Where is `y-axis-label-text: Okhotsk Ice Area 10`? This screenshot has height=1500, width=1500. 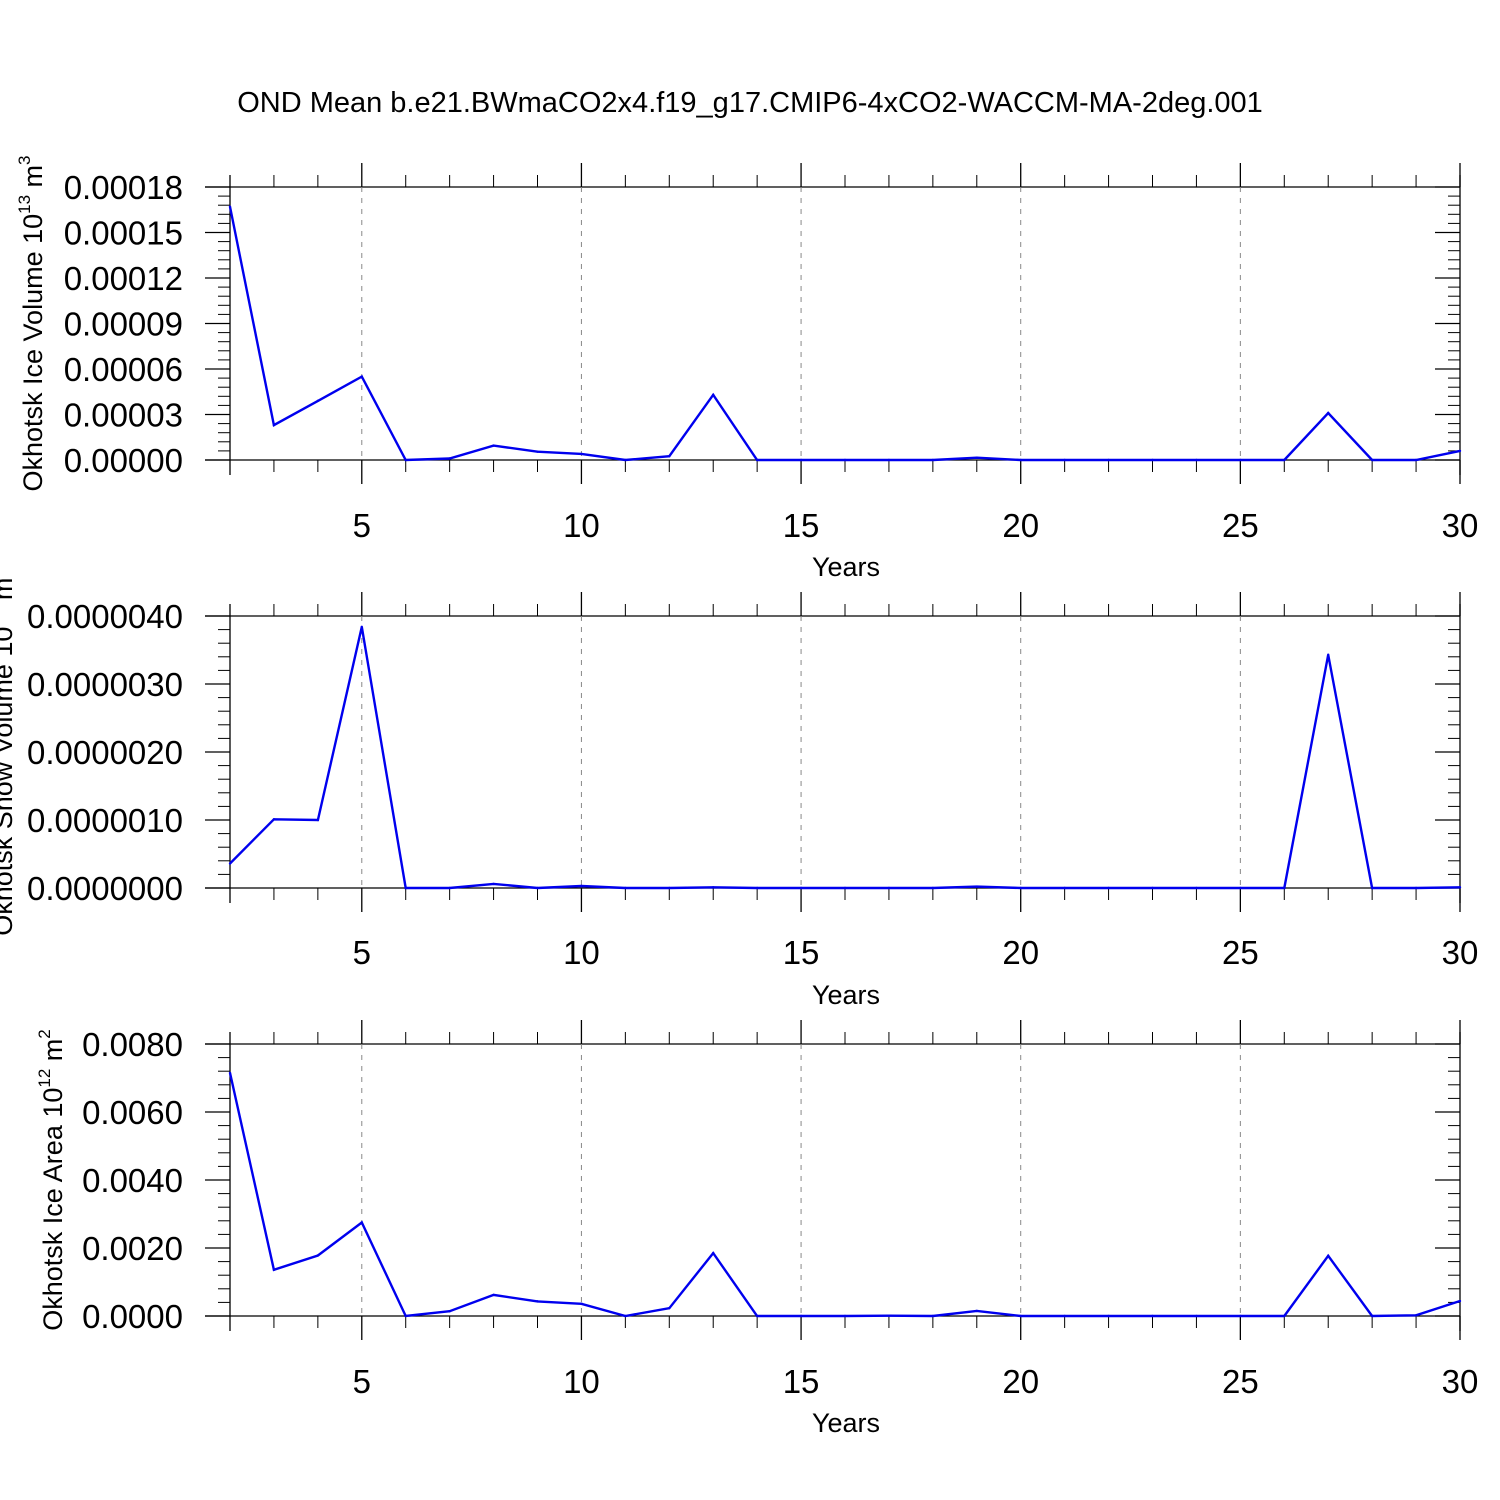
y-axis-label-text: Okhotsk Ice Area 10 is located at coordinates (53, 1209).